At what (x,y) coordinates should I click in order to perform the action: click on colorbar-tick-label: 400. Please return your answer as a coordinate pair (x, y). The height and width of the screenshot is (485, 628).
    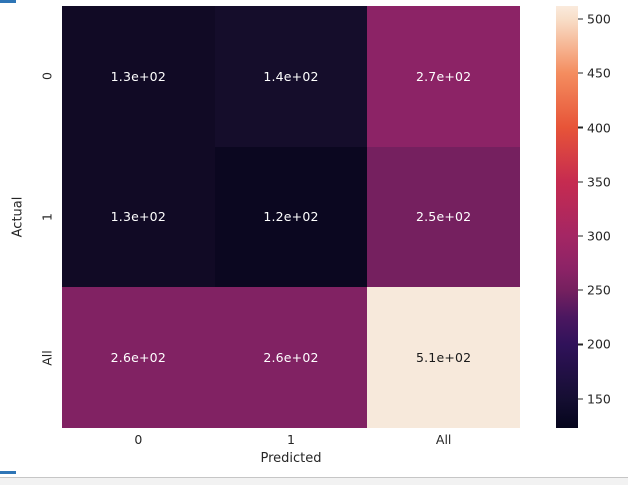
    Looking at the image, I should click on (599, 127).